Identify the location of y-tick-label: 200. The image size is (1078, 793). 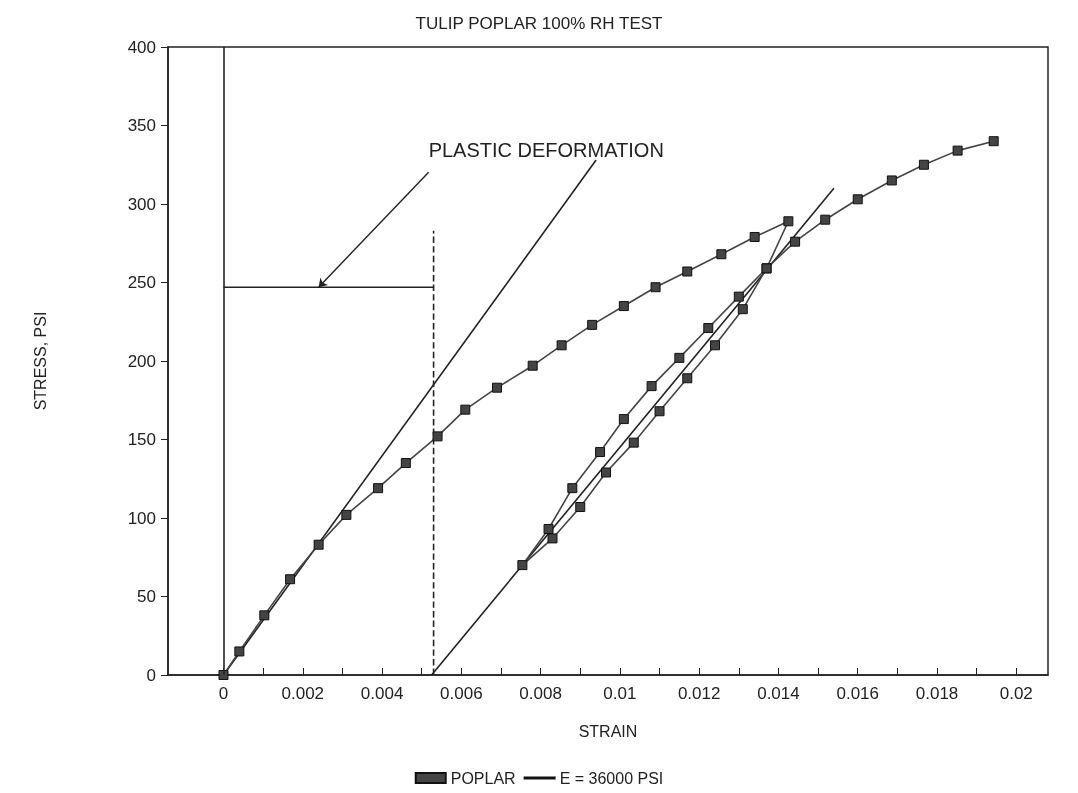
(141, 361).